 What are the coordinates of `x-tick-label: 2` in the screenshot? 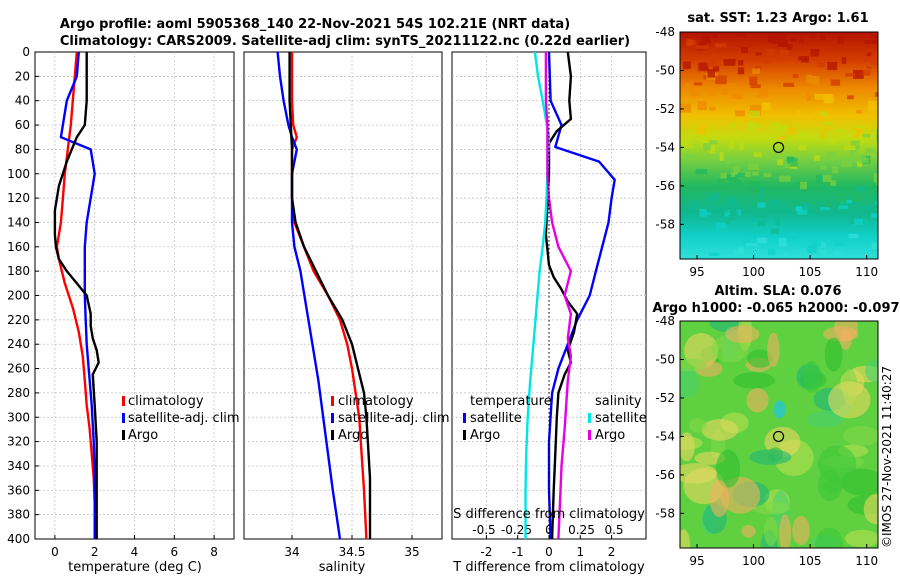 It's located at (612, 552).